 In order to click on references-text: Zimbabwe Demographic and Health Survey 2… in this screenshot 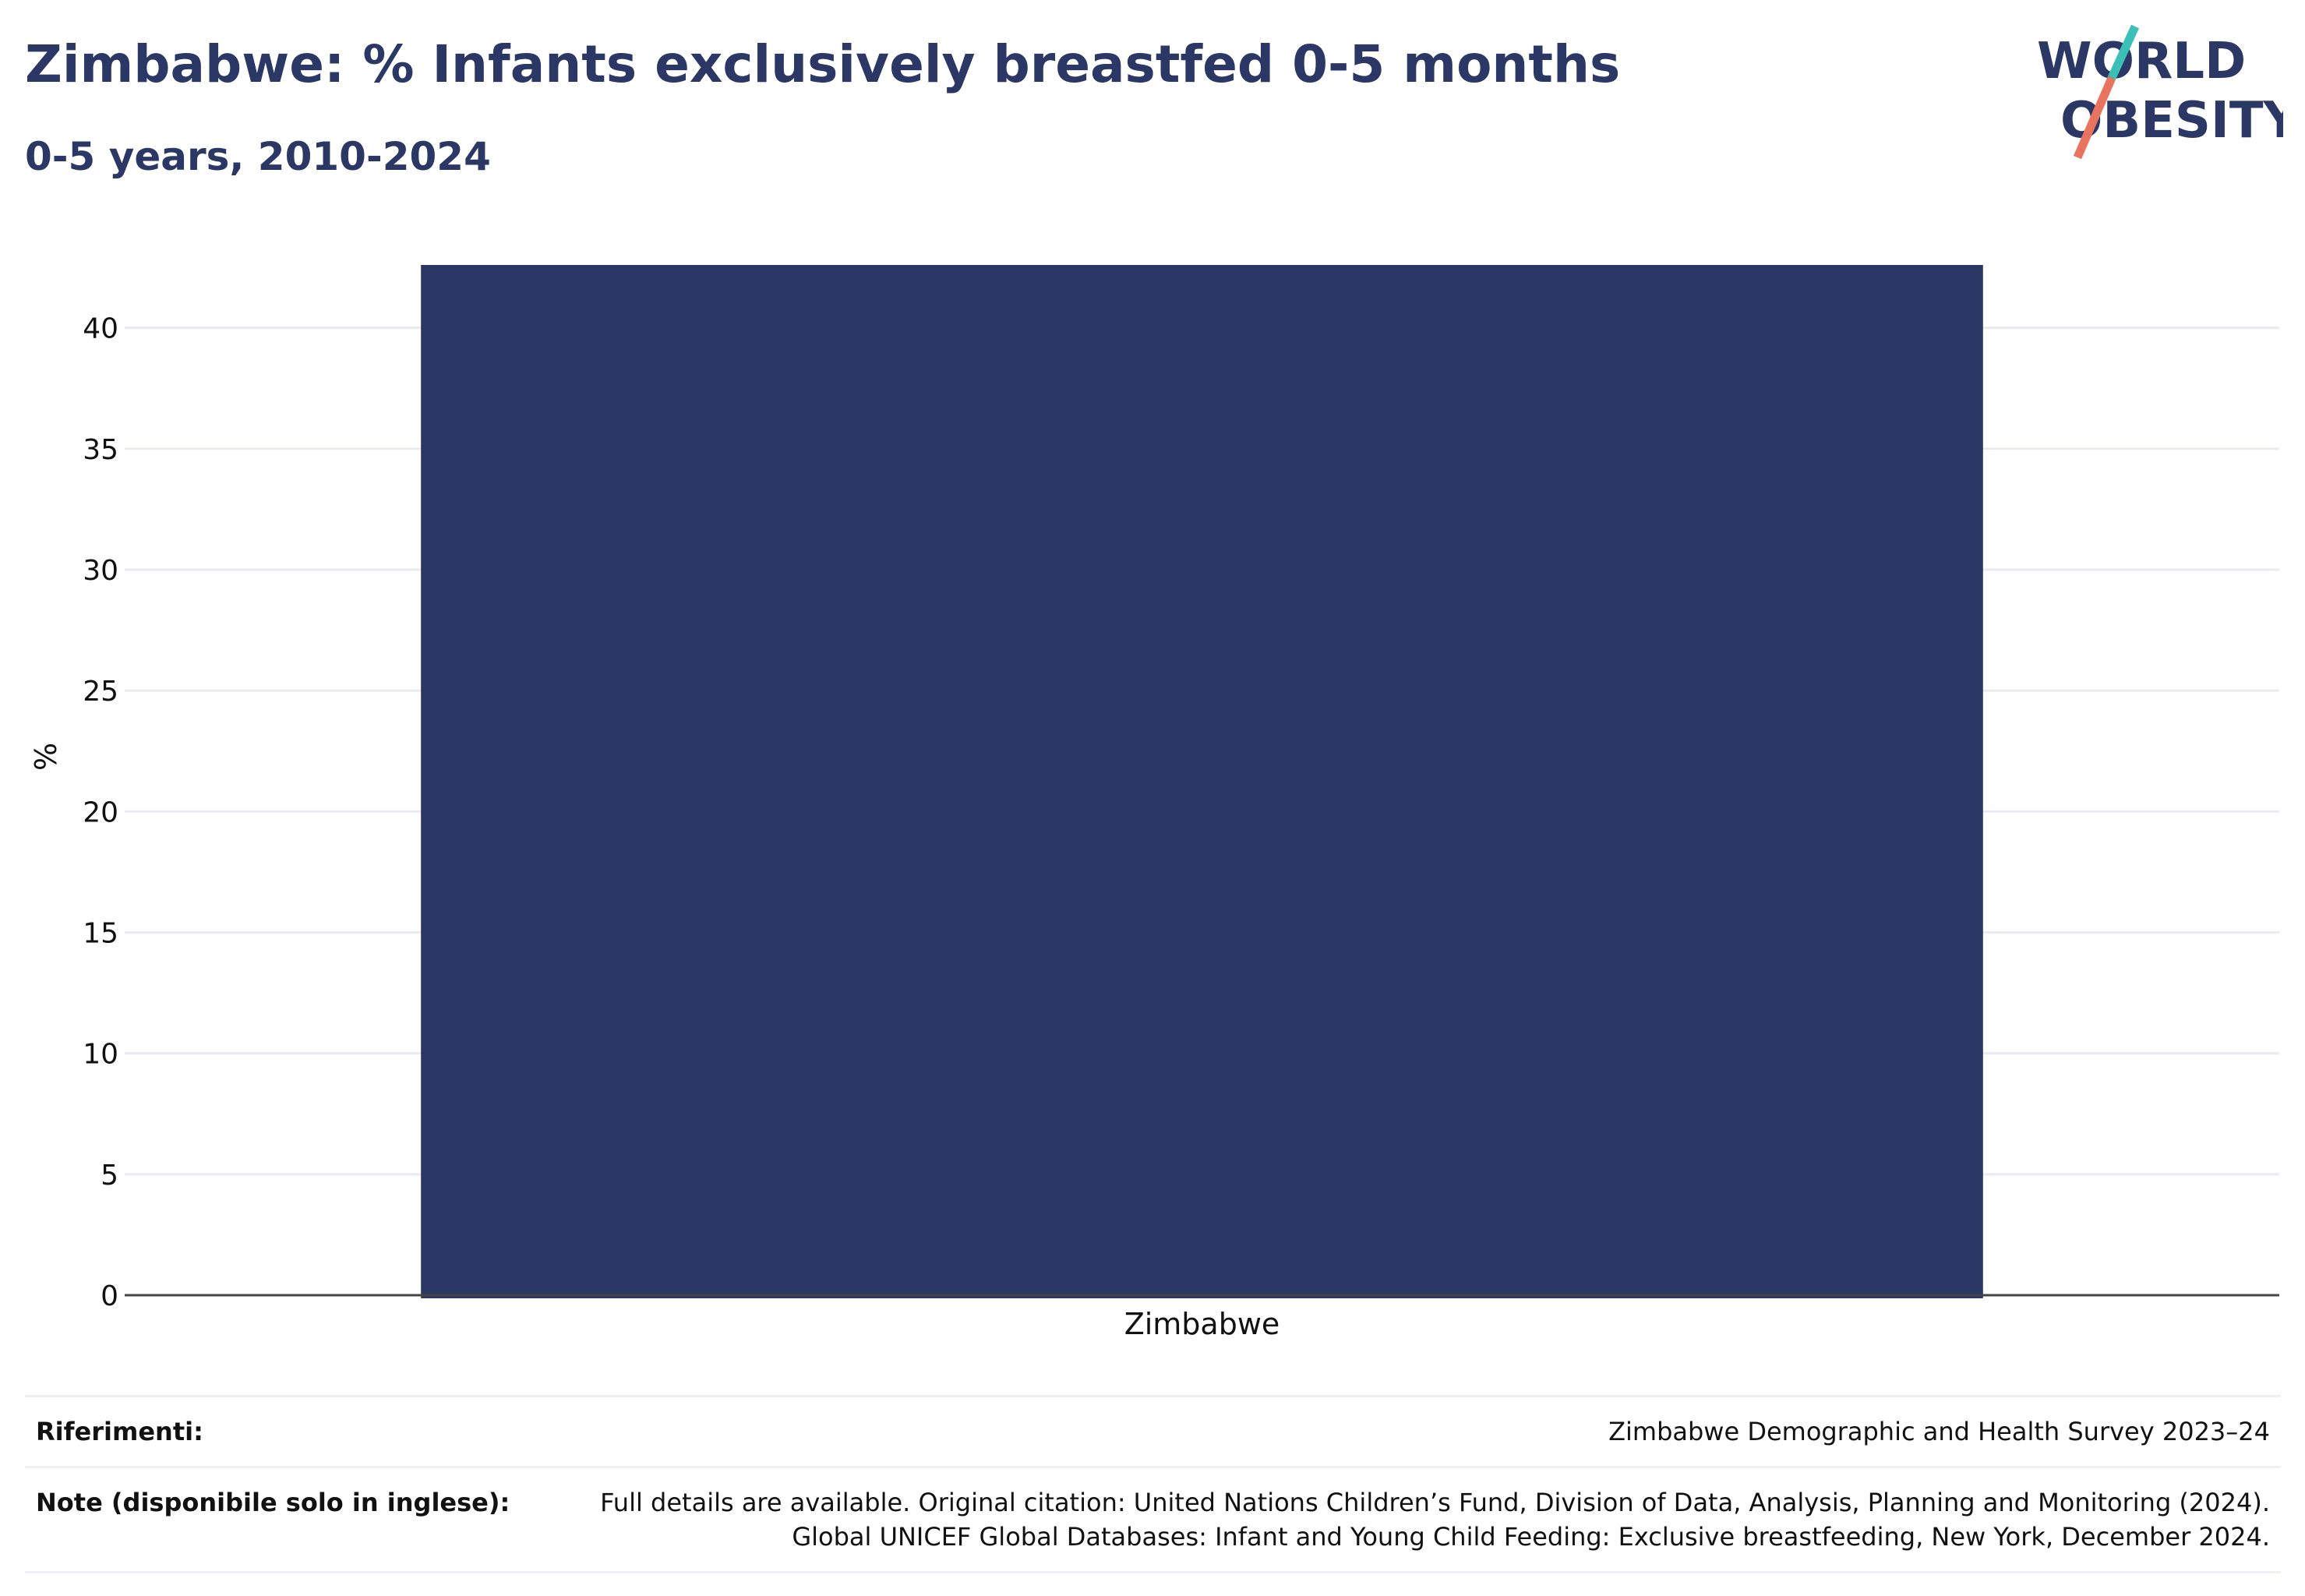, I will do `click(1939, 1431)`.